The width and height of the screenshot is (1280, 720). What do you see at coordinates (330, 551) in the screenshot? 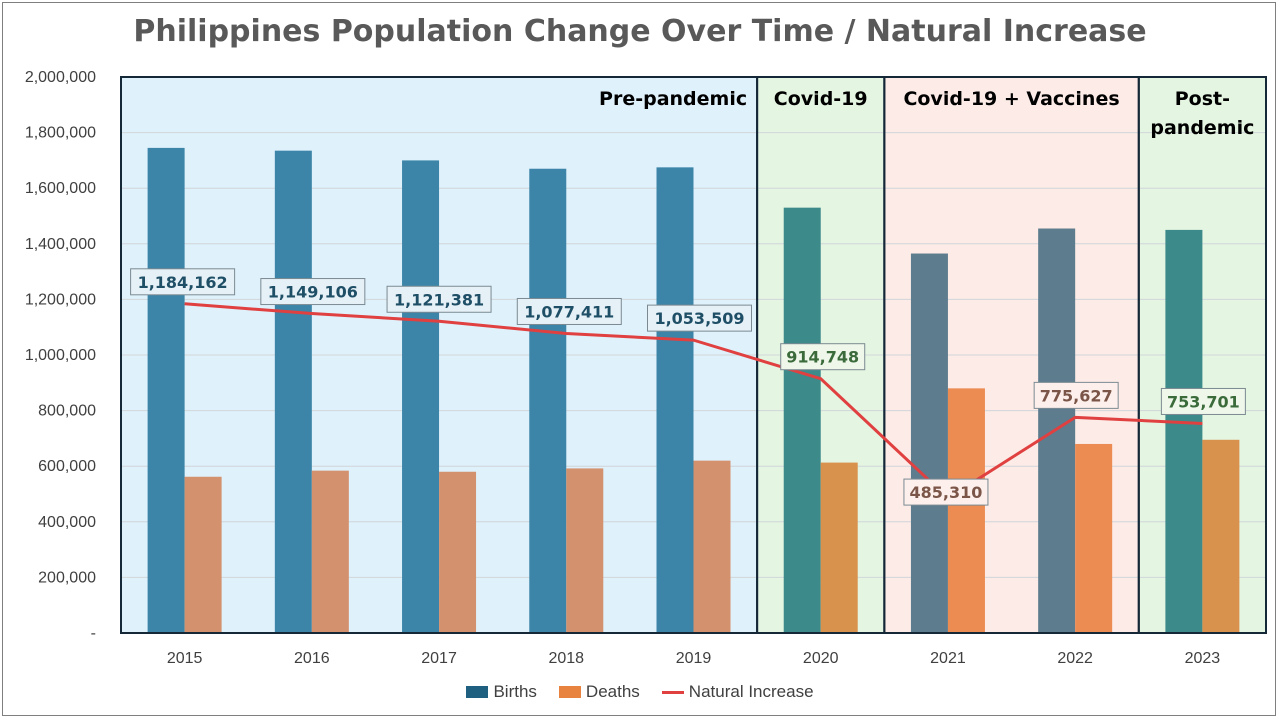
I see `bar-deaths-2016` at bounding box center [330, 551].